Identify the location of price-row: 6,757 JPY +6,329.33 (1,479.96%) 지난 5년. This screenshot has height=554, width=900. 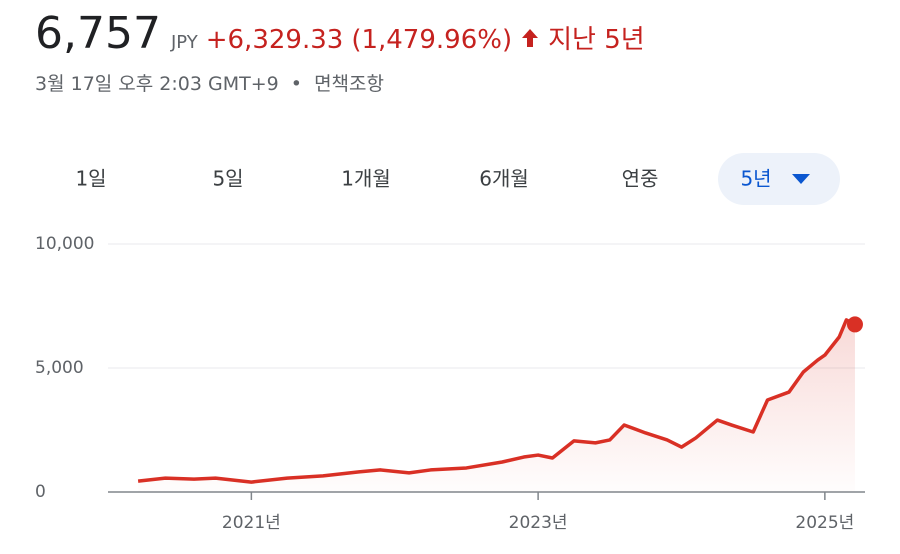
(344, 33).